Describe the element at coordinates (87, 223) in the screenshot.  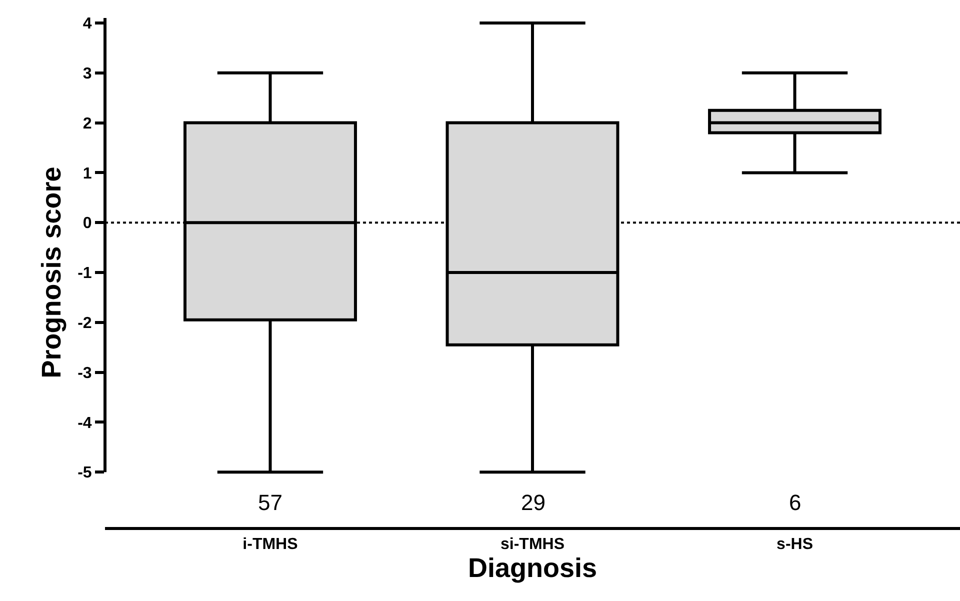
I see `y-tick-label: 0` at that location.